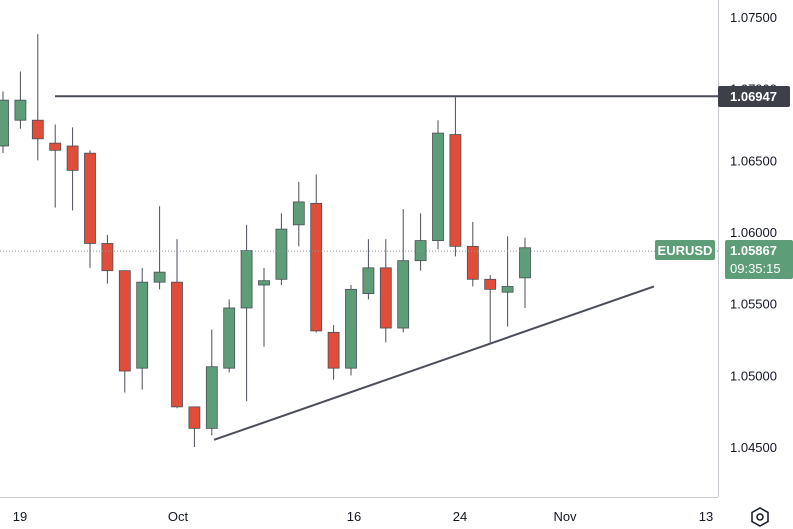  Describe the element at coordinates (20, 516) in the screenshot. I see `time-tick-label: 19` at that location.